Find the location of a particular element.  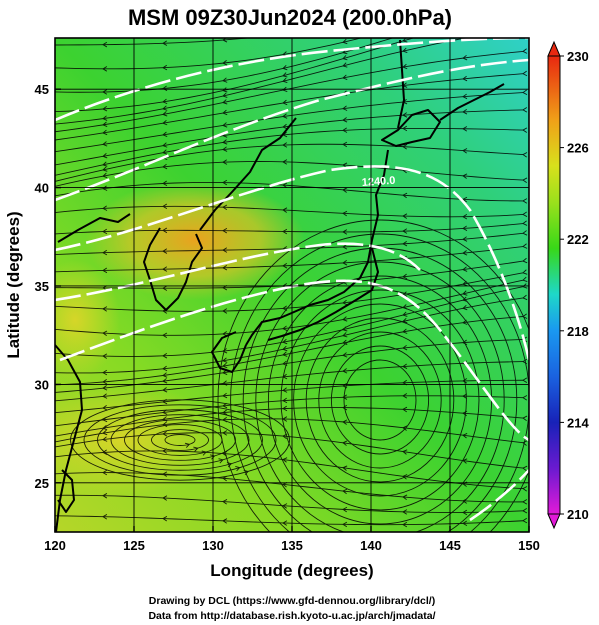

colorbar-tick-label: 230 is located at coordinates (578, 56).